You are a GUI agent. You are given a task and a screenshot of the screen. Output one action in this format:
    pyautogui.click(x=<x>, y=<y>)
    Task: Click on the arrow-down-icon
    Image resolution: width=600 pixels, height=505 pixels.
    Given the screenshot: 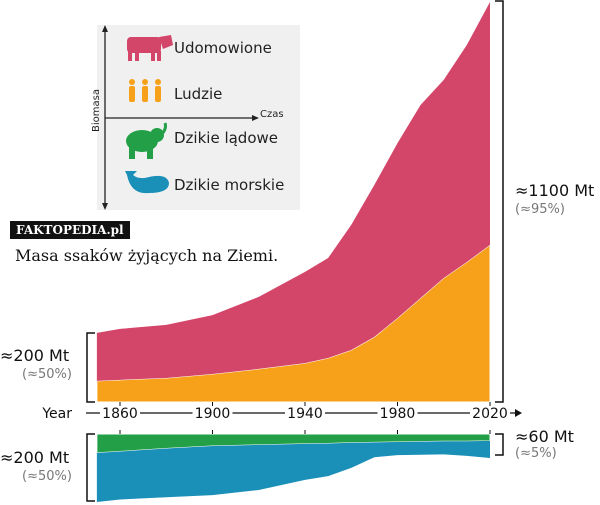 What is the action you would take?
    pyautogui.click(x=105, y=206)
    